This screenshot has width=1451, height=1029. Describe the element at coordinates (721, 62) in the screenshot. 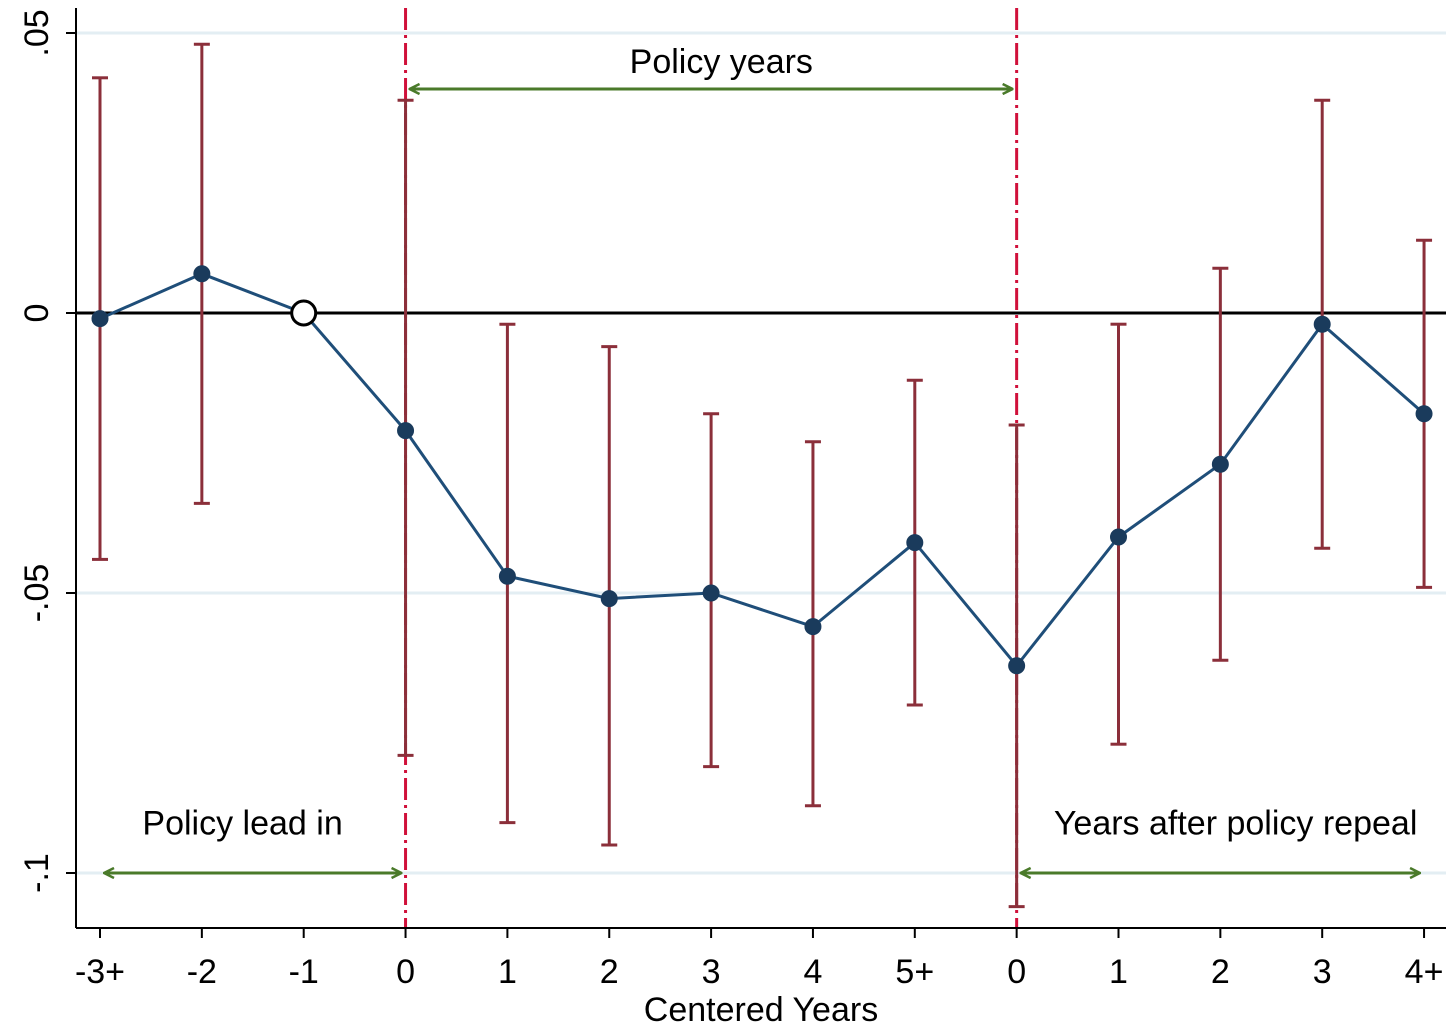

I see `annotation-label: Policy years` at that location.